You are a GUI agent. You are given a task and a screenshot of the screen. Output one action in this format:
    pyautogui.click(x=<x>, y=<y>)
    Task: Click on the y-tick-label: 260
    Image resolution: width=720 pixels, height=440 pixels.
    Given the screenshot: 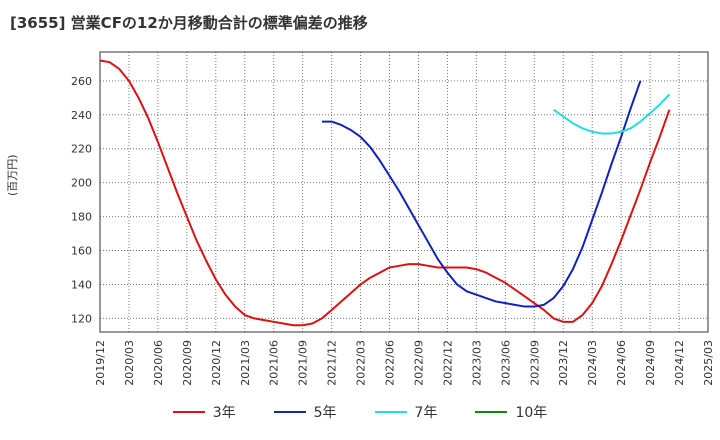 What is the action you would take?
    pyautogui.click(x=81, y=81)
    